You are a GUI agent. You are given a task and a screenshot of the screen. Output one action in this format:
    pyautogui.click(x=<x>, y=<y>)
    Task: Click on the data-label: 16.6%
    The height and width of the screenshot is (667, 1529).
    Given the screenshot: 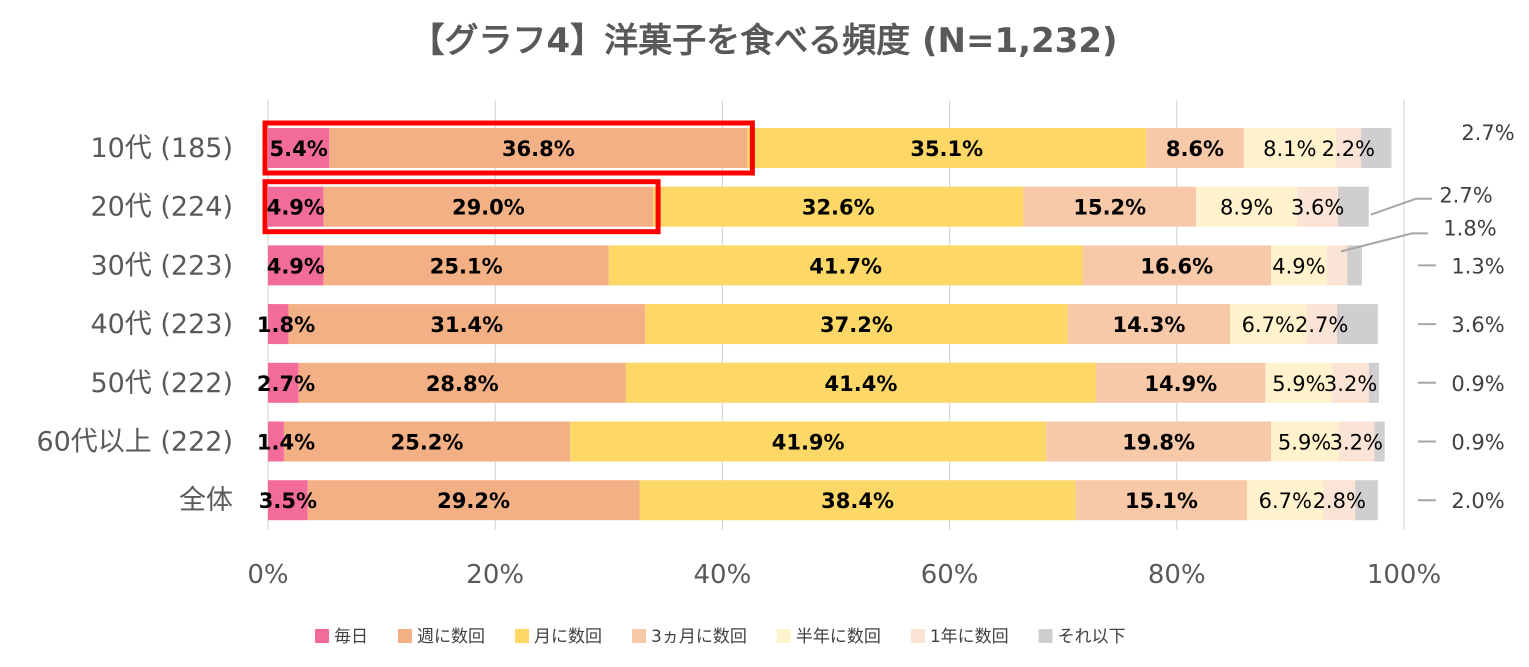 What is the action you would take?
    pyautogui.click(x=1176, y=266)
    